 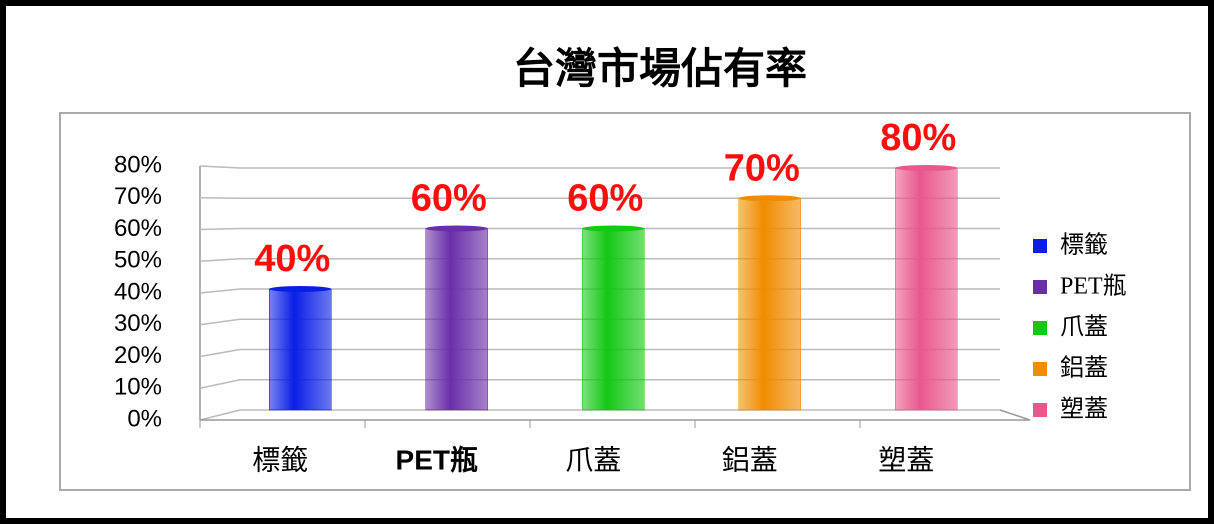 What do you see at coordinates (1093, 286) in the screenshot?
I see `legend-label: PET瓶` at bounding box center [1093, 286].